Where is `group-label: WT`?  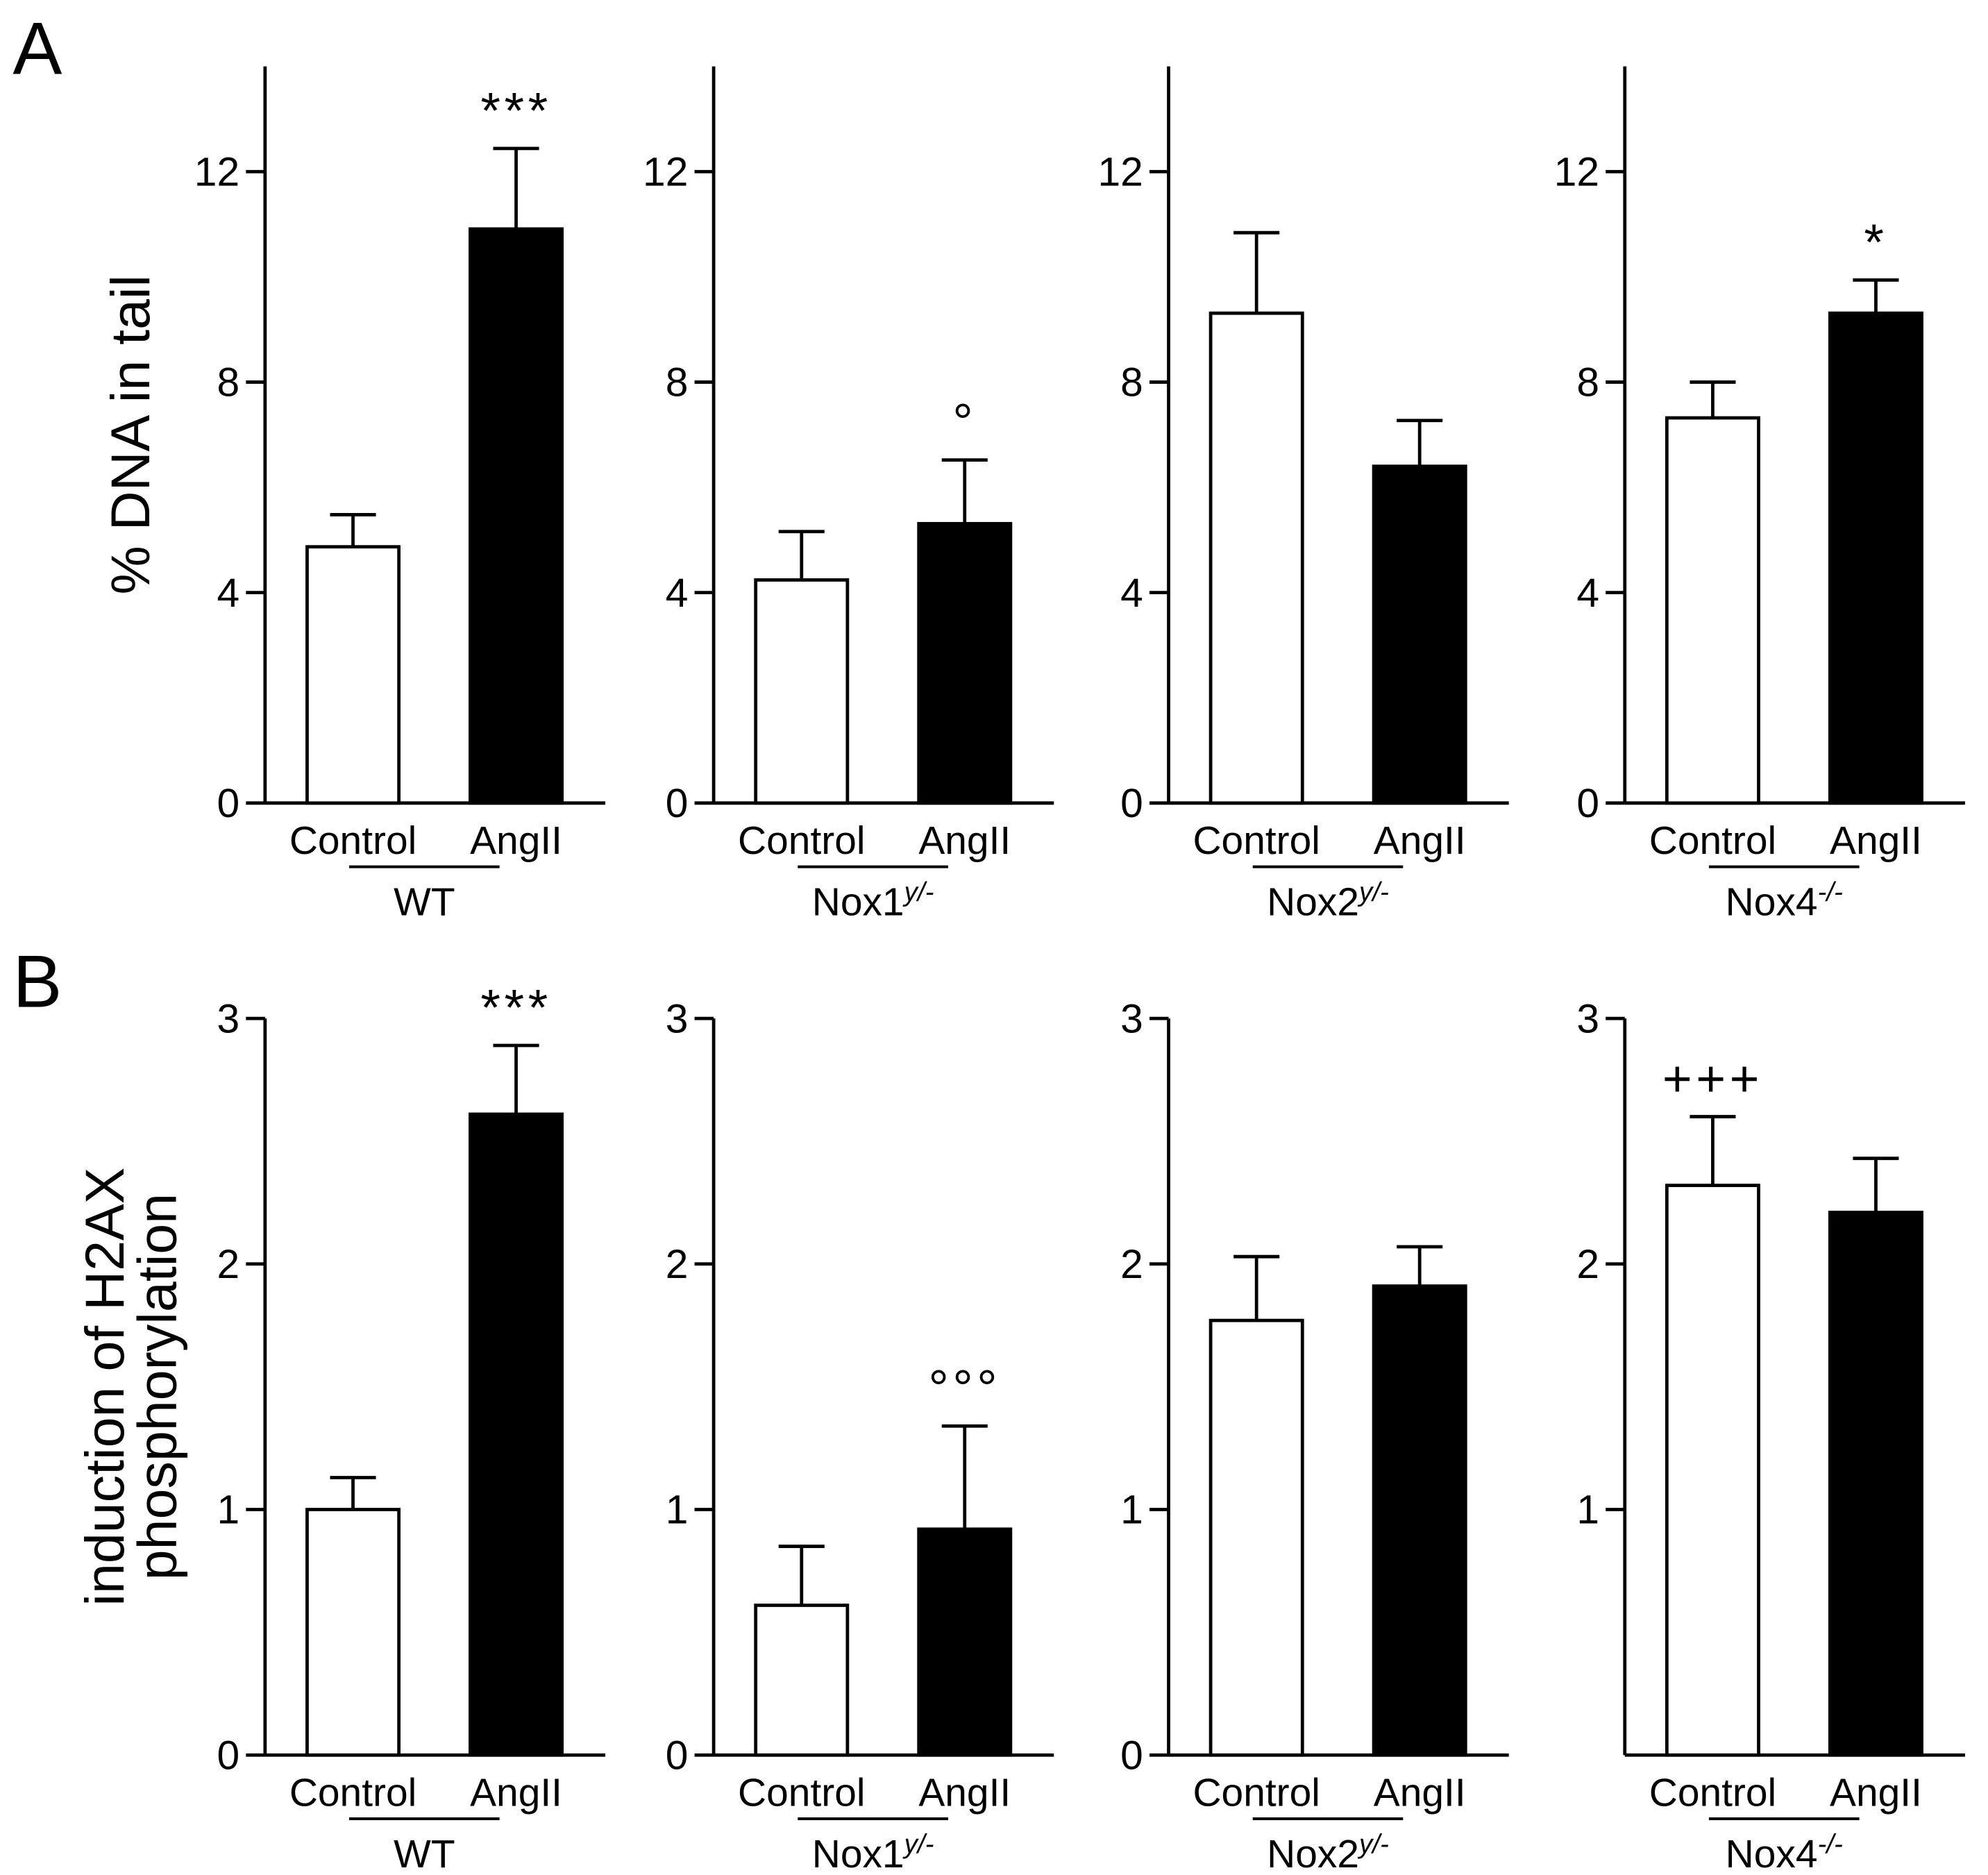
group-label: WT is located at coordinates (424, 1854).